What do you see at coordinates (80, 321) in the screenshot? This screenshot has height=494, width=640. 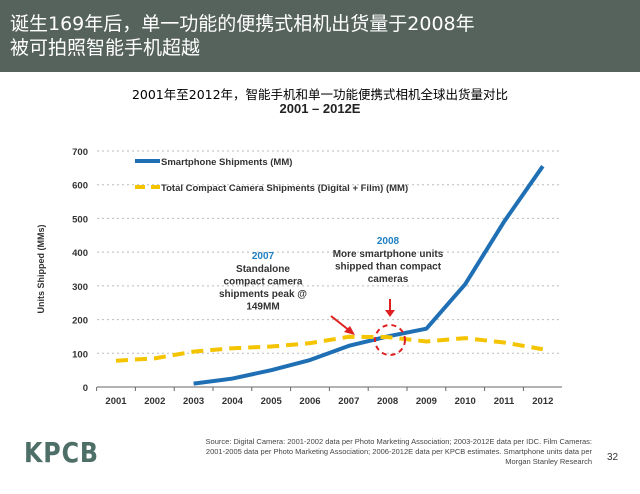 I see `y-tick-label: 200` at bounding box center [80, 321].